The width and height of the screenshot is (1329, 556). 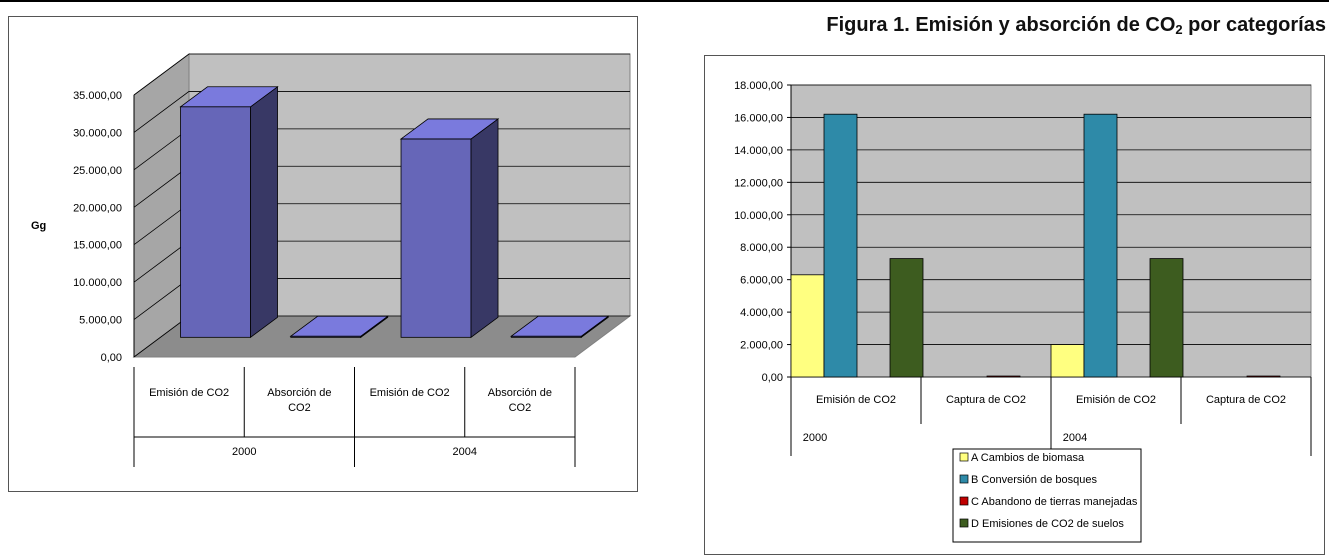 What do you see at coordinates (1054, 502) in the screenshot?
I see `legend-label: C Abandono de tierras manejadas` at bounding box center [1054, 502].